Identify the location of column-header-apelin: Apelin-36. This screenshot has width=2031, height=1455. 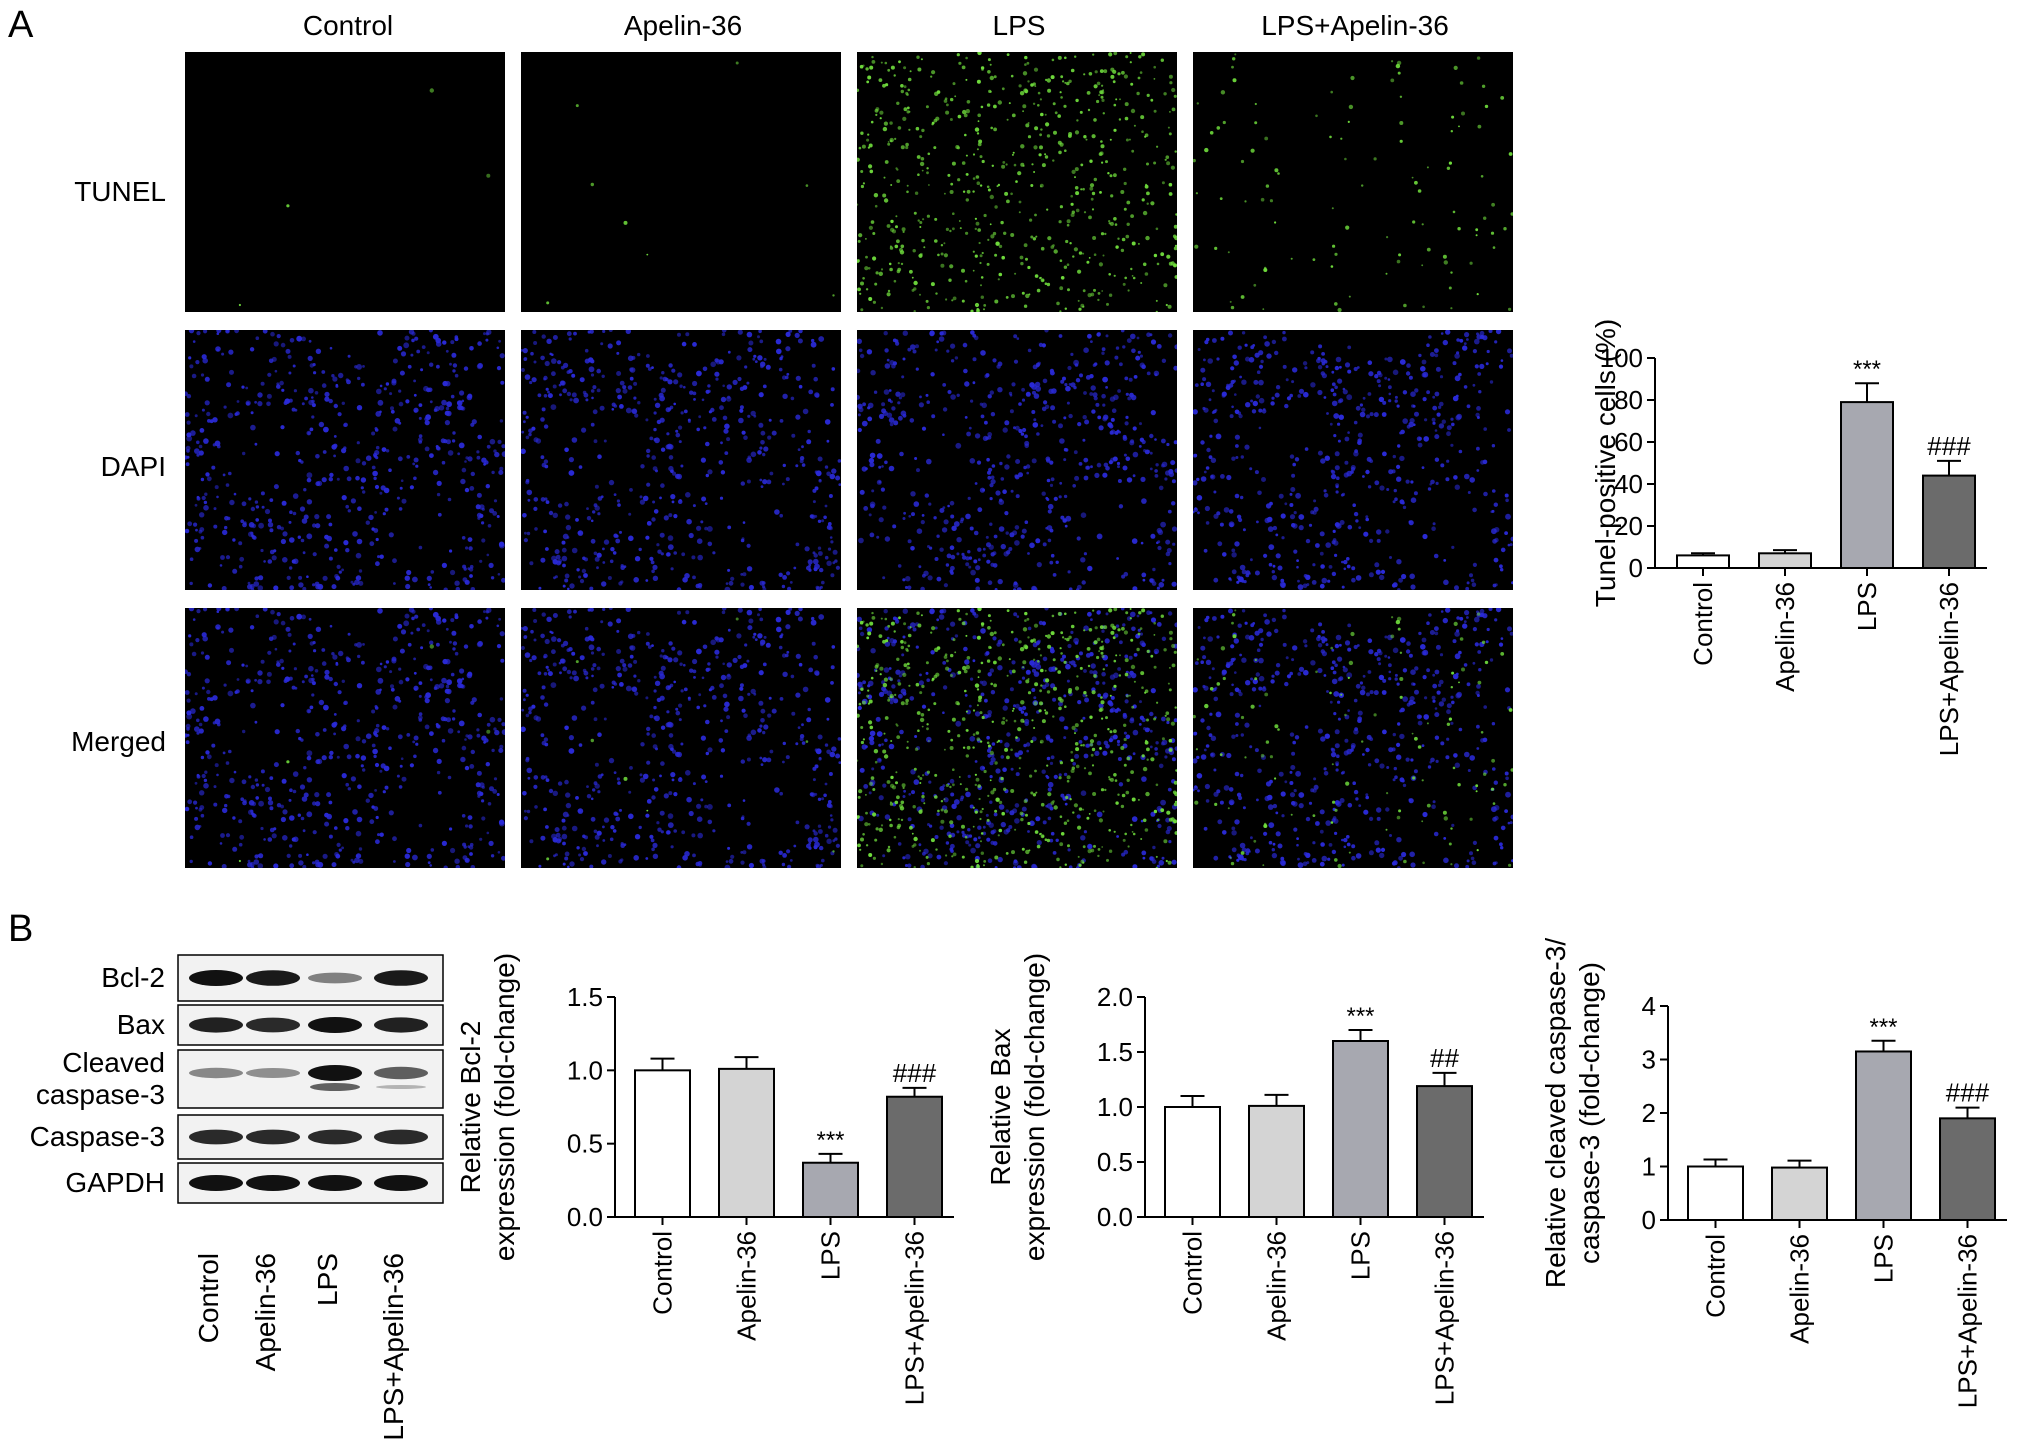
(683, 25).